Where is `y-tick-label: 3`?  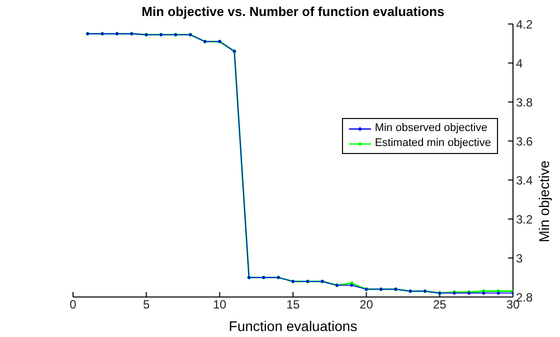 y-tick-label: 3 is located at coordinates (519, 258).